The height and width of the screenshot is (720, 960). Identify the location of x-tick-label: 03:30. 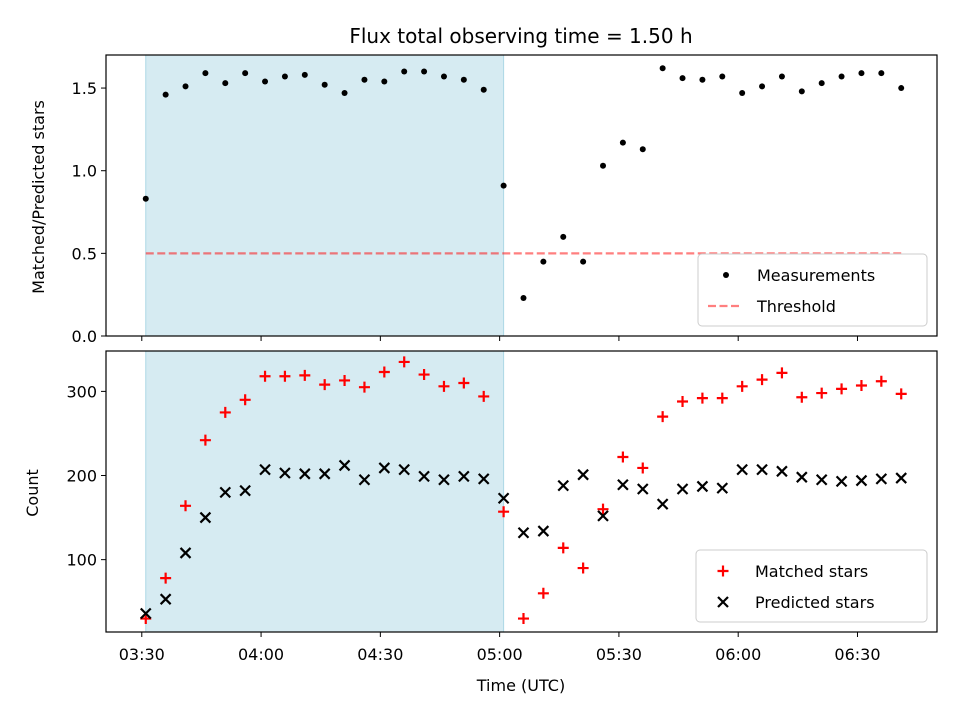
(142, 654).